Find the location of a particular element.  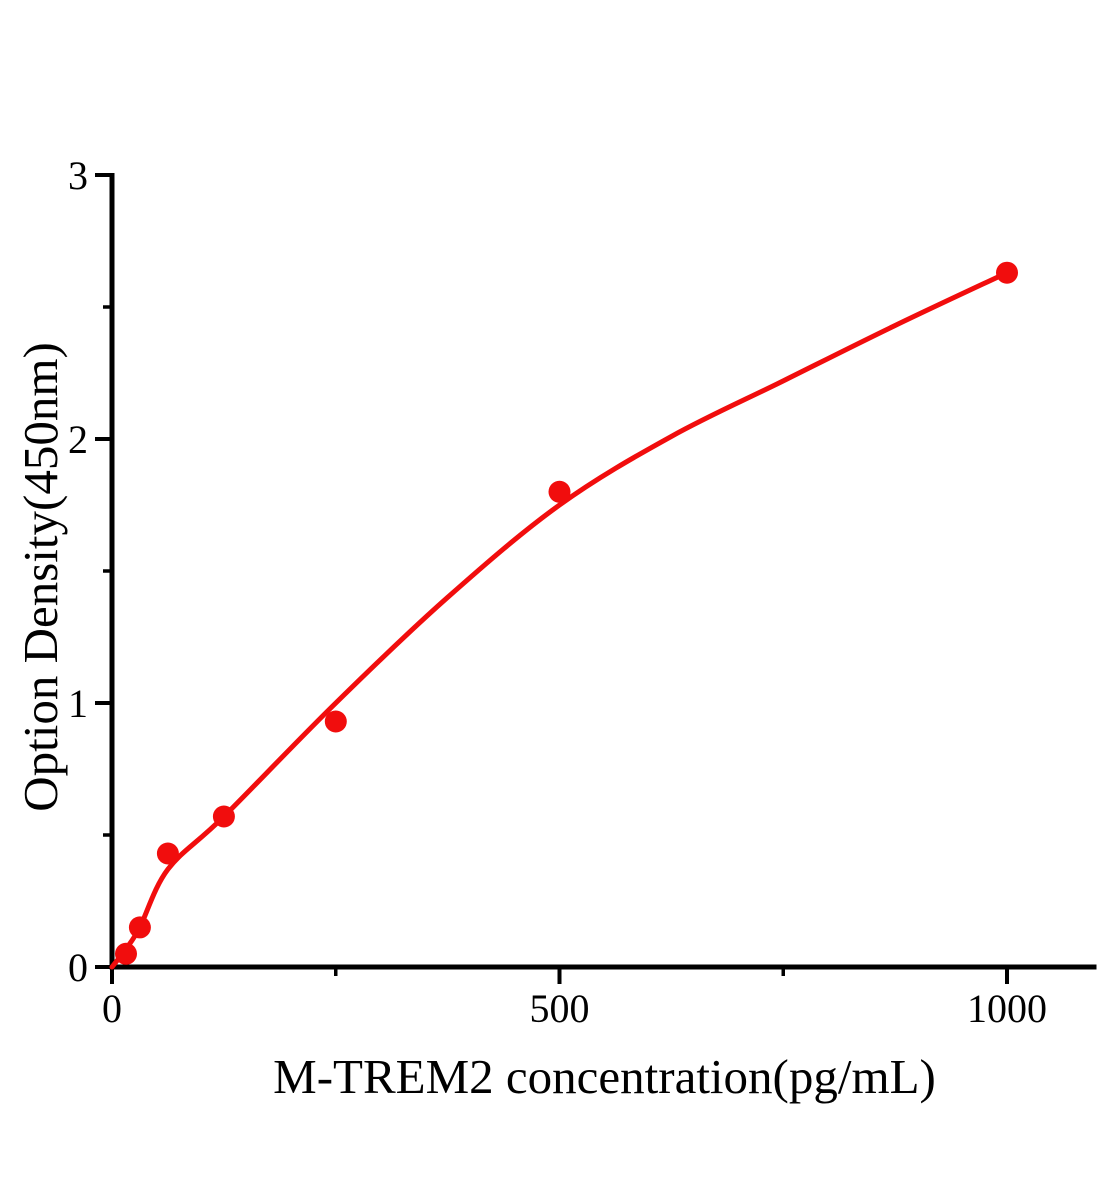

y-tick-label: 3 is located at coordinates (78, 175).